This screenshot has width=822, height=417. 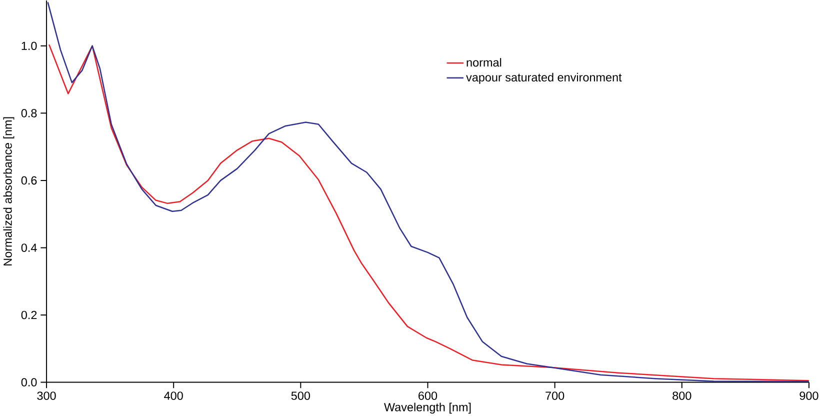 I want to click on x-axis-title: Wavelength [nm], so click(x=427, y=408).